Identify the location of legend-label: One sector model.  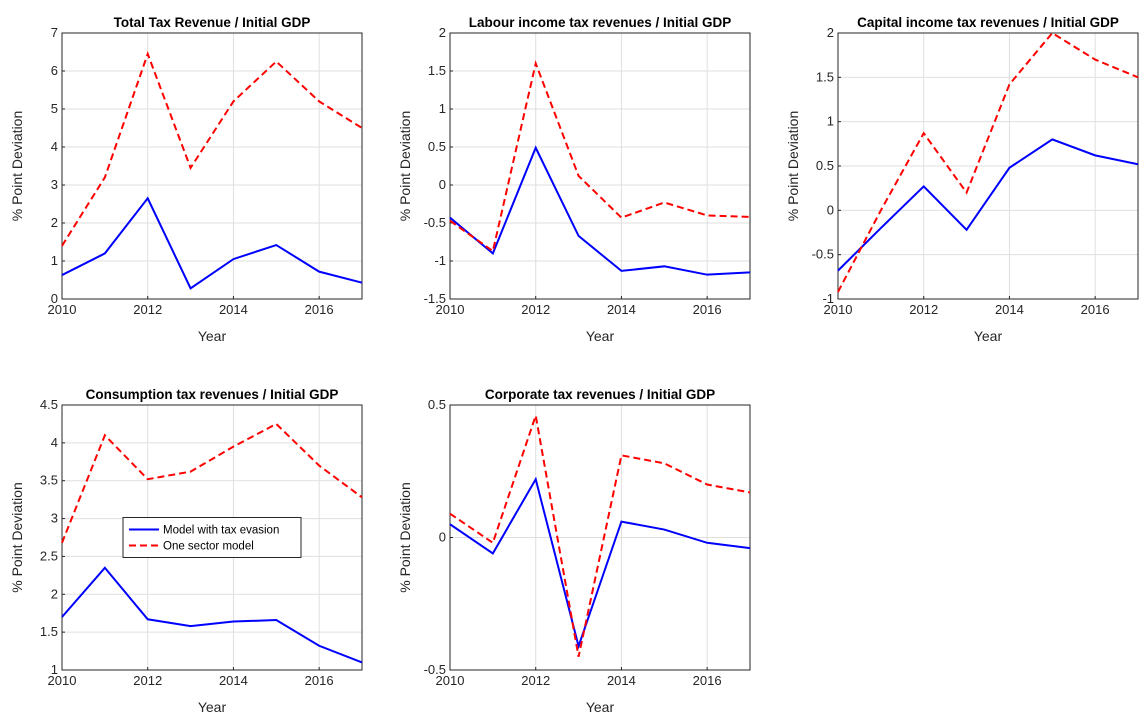
(208, 547).